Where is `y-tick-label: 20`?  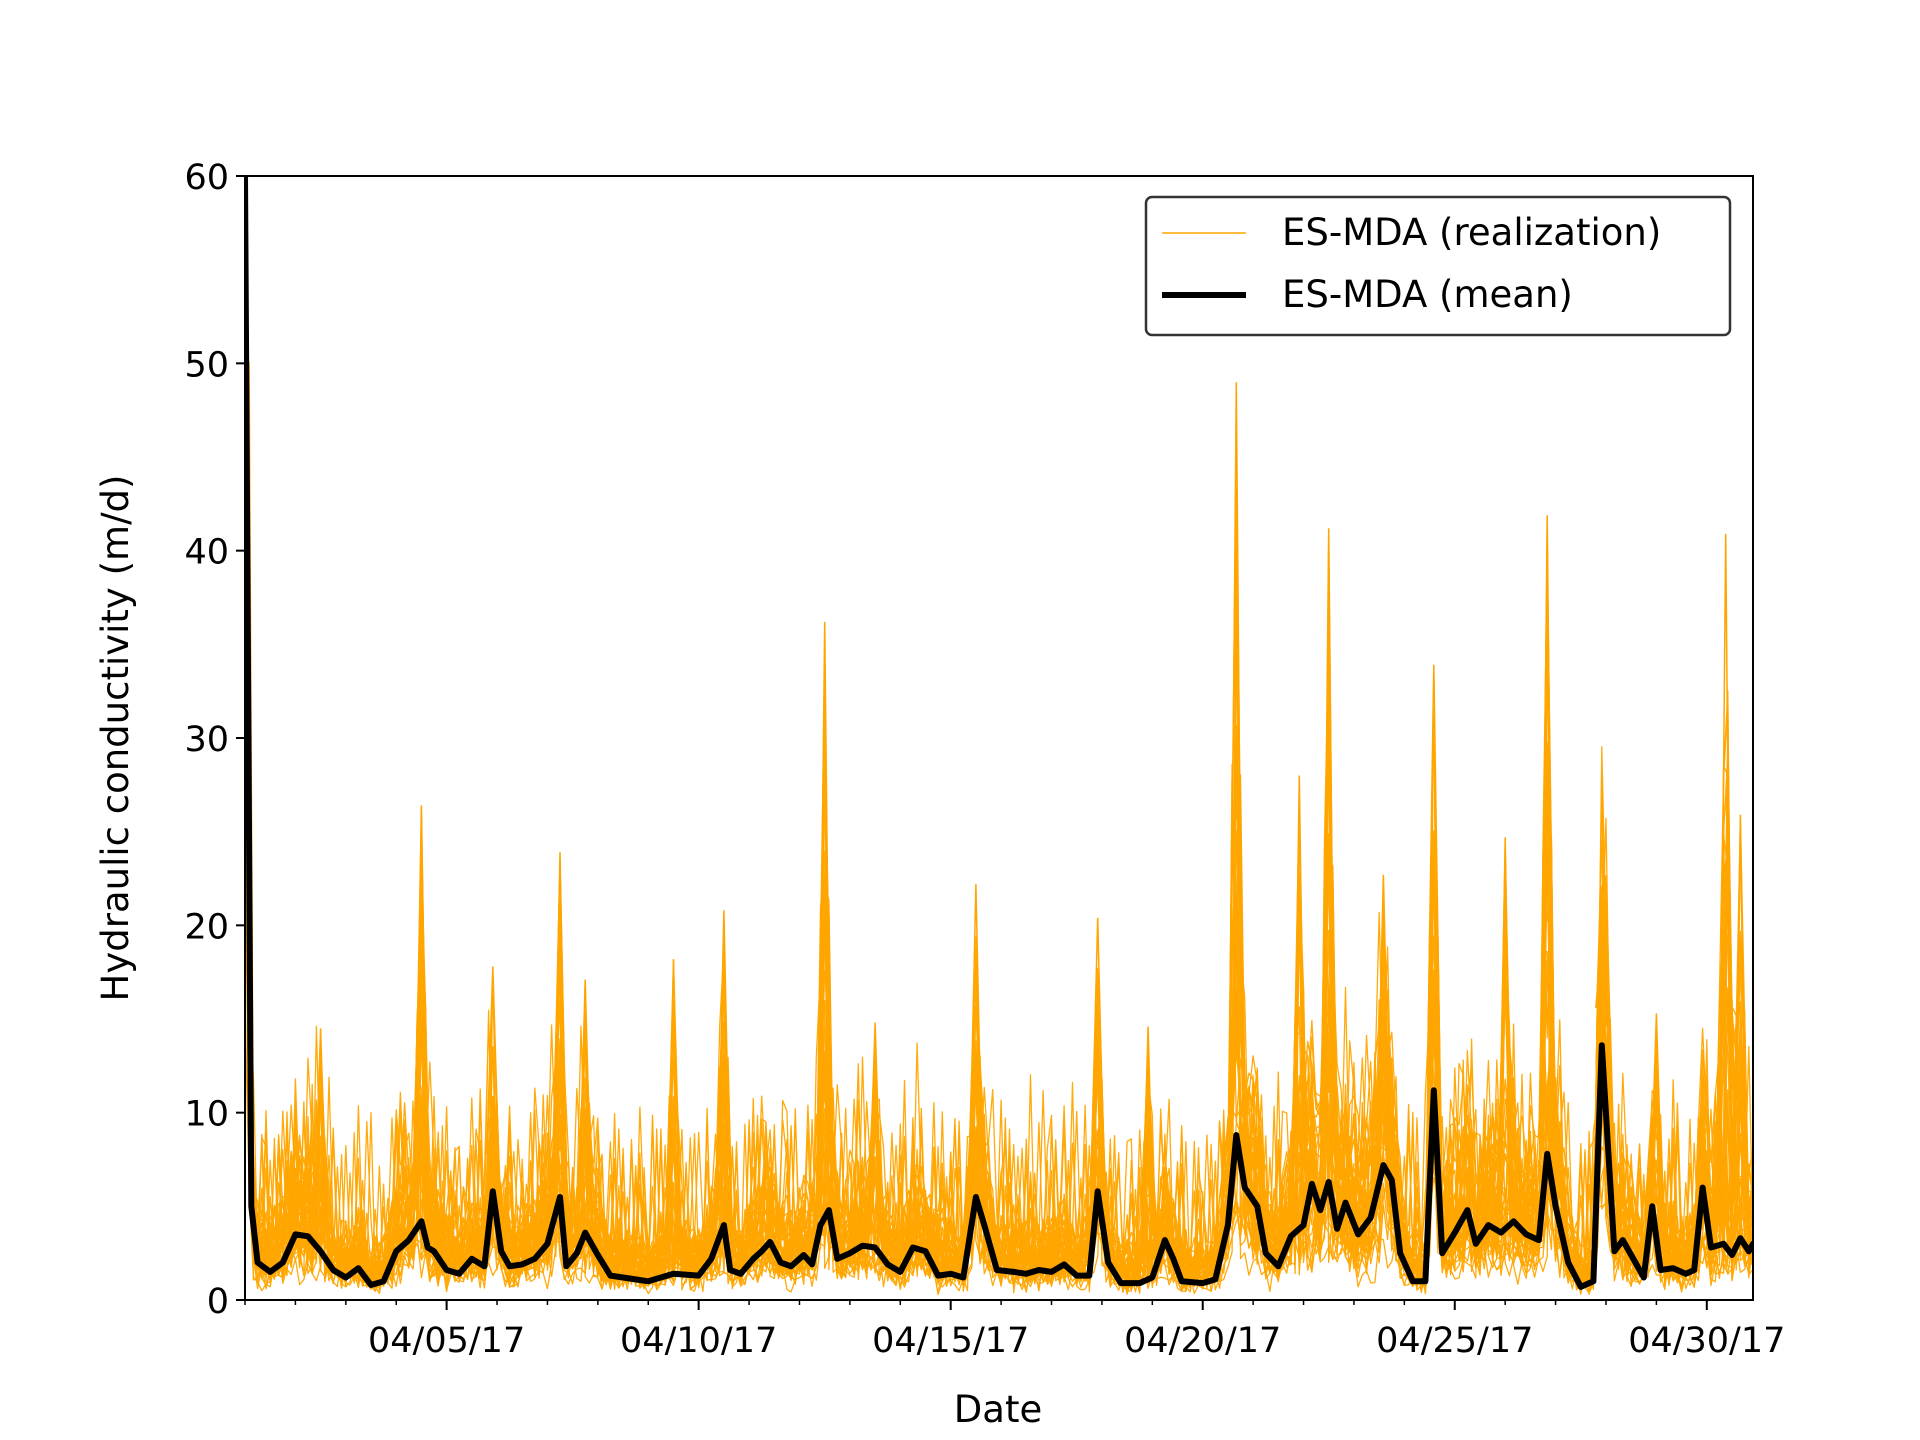 y-tick-label: 20 is located at coordinates (206, 927).